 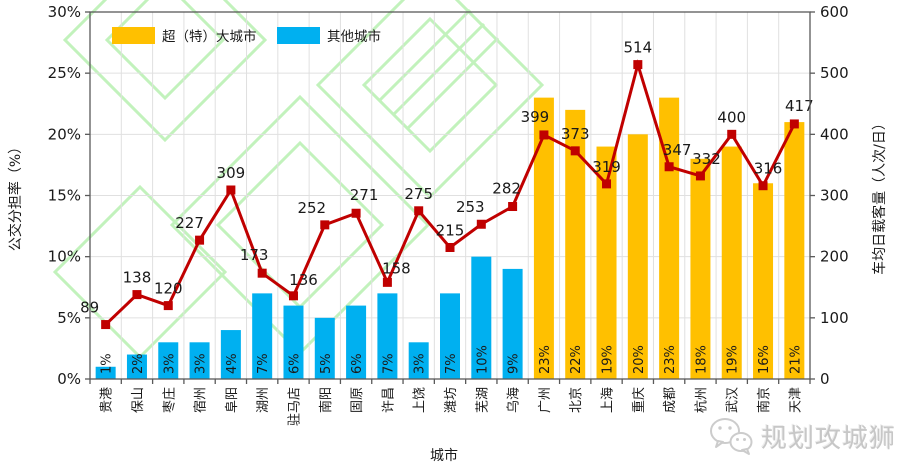 What do you see at coordinates (200, 240) in the screenshot?
I see `marker-宿州` at bounding box center [200, 240].